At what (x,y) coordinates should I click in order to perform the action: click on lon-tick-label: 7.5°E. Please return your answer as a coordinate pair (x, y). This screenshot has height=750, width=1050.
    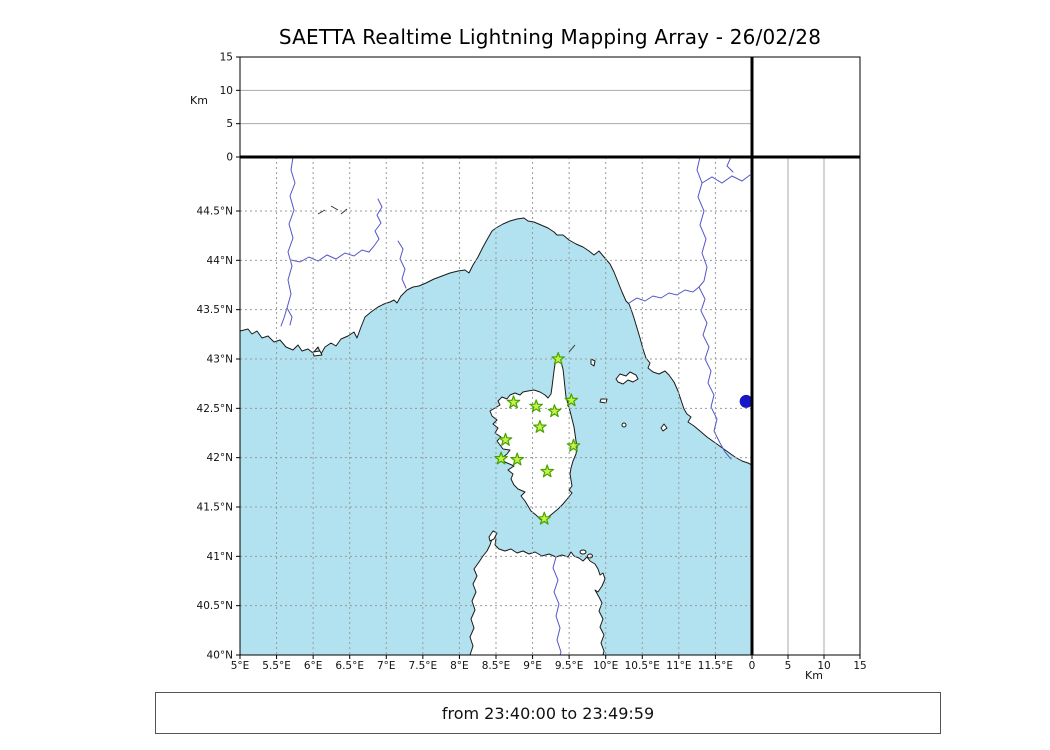
    Looking at the image, I should click on (423, 666).